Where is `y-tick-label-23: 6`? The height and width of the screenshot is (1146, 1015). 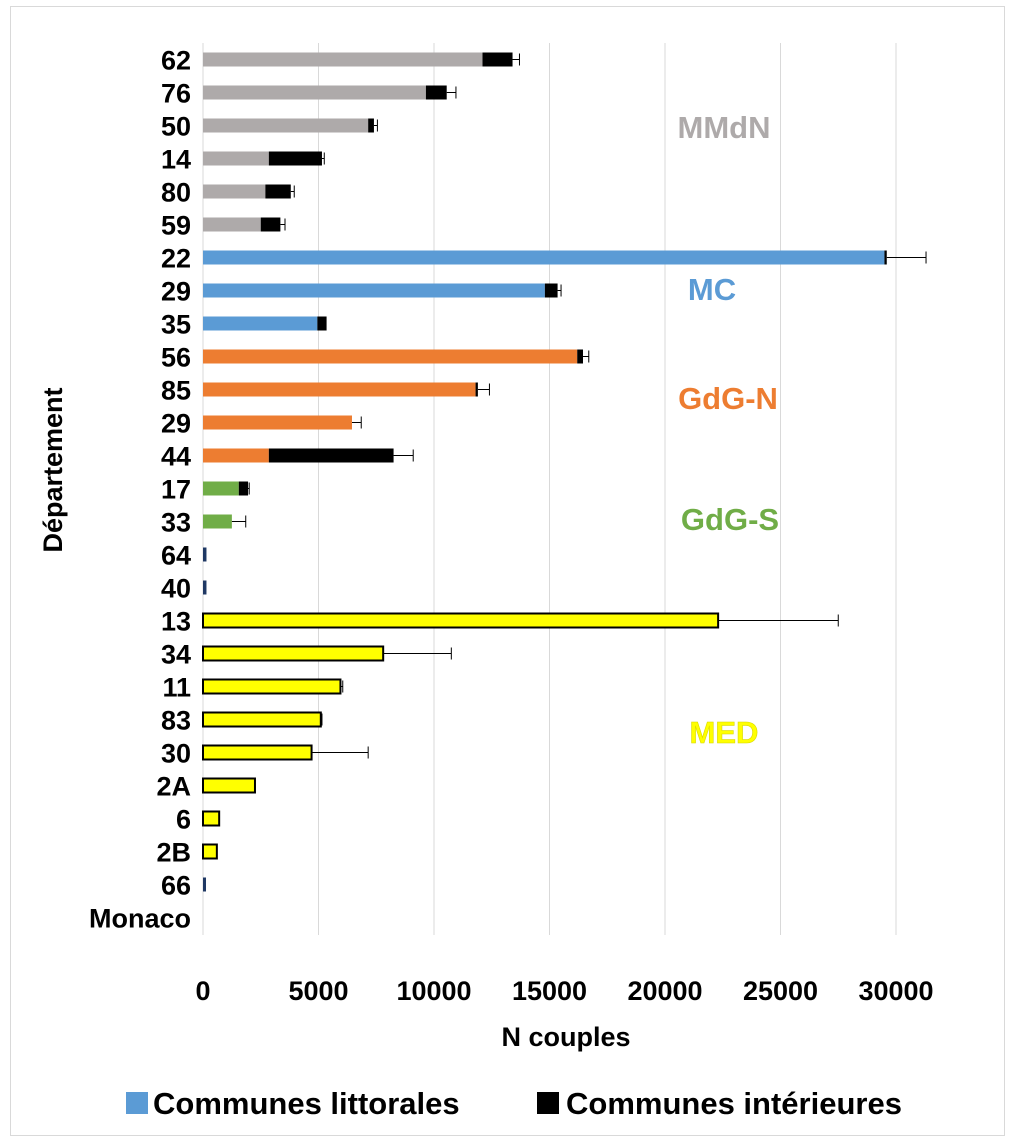
y-tick-label-23: 6 is located at coordinates (183, 820).